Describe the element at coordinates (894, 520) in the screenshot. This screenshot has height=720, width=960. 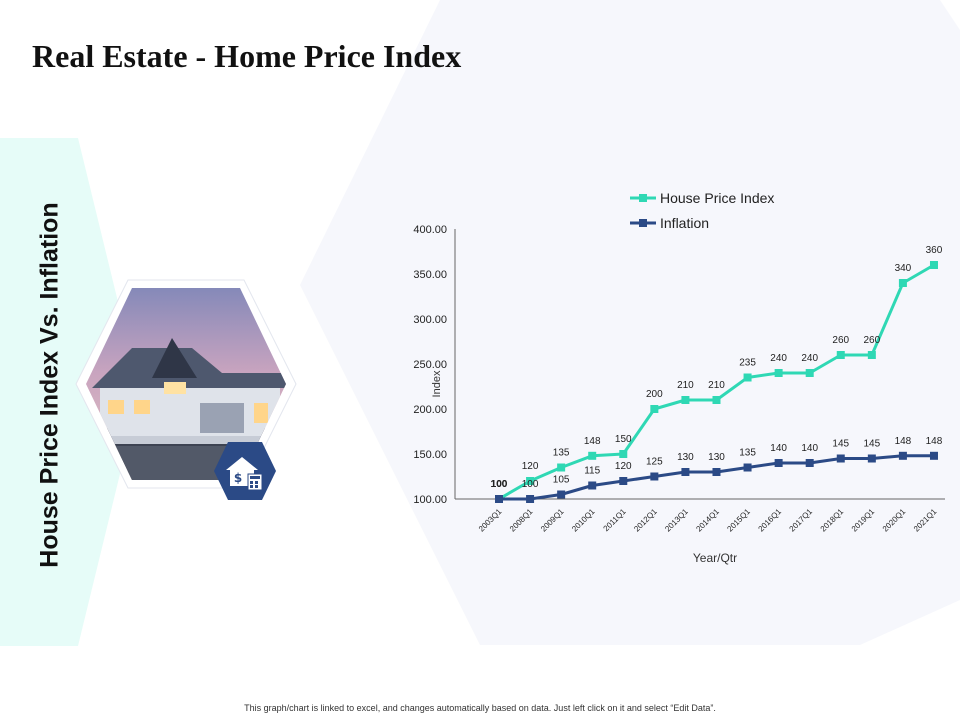
I see `x-tick-label: 2020Q1` at that location.